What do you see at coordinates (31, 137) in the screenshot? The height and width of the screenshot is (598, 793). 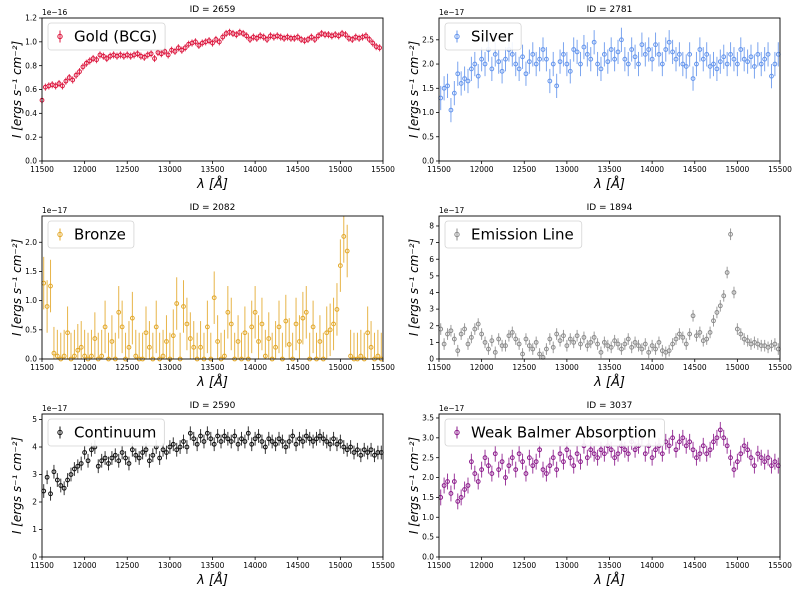 I see `y-tick-label: 0.2` at bounding box center [31, 137].